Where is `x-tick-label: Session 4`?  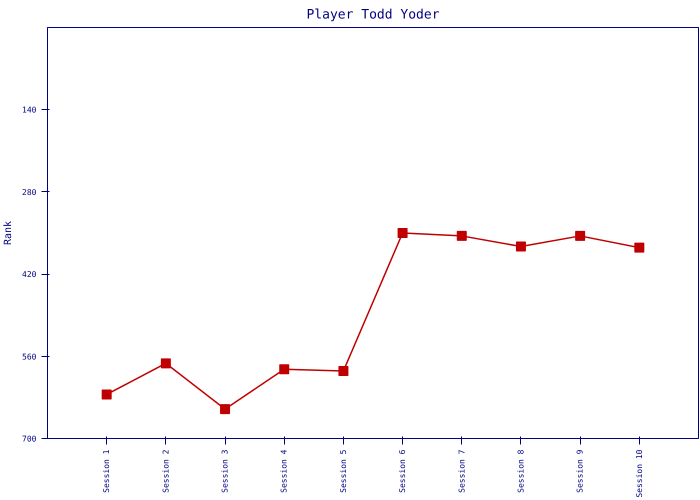 x-tick-label: Session 4 is located at coordinates (284, 471).